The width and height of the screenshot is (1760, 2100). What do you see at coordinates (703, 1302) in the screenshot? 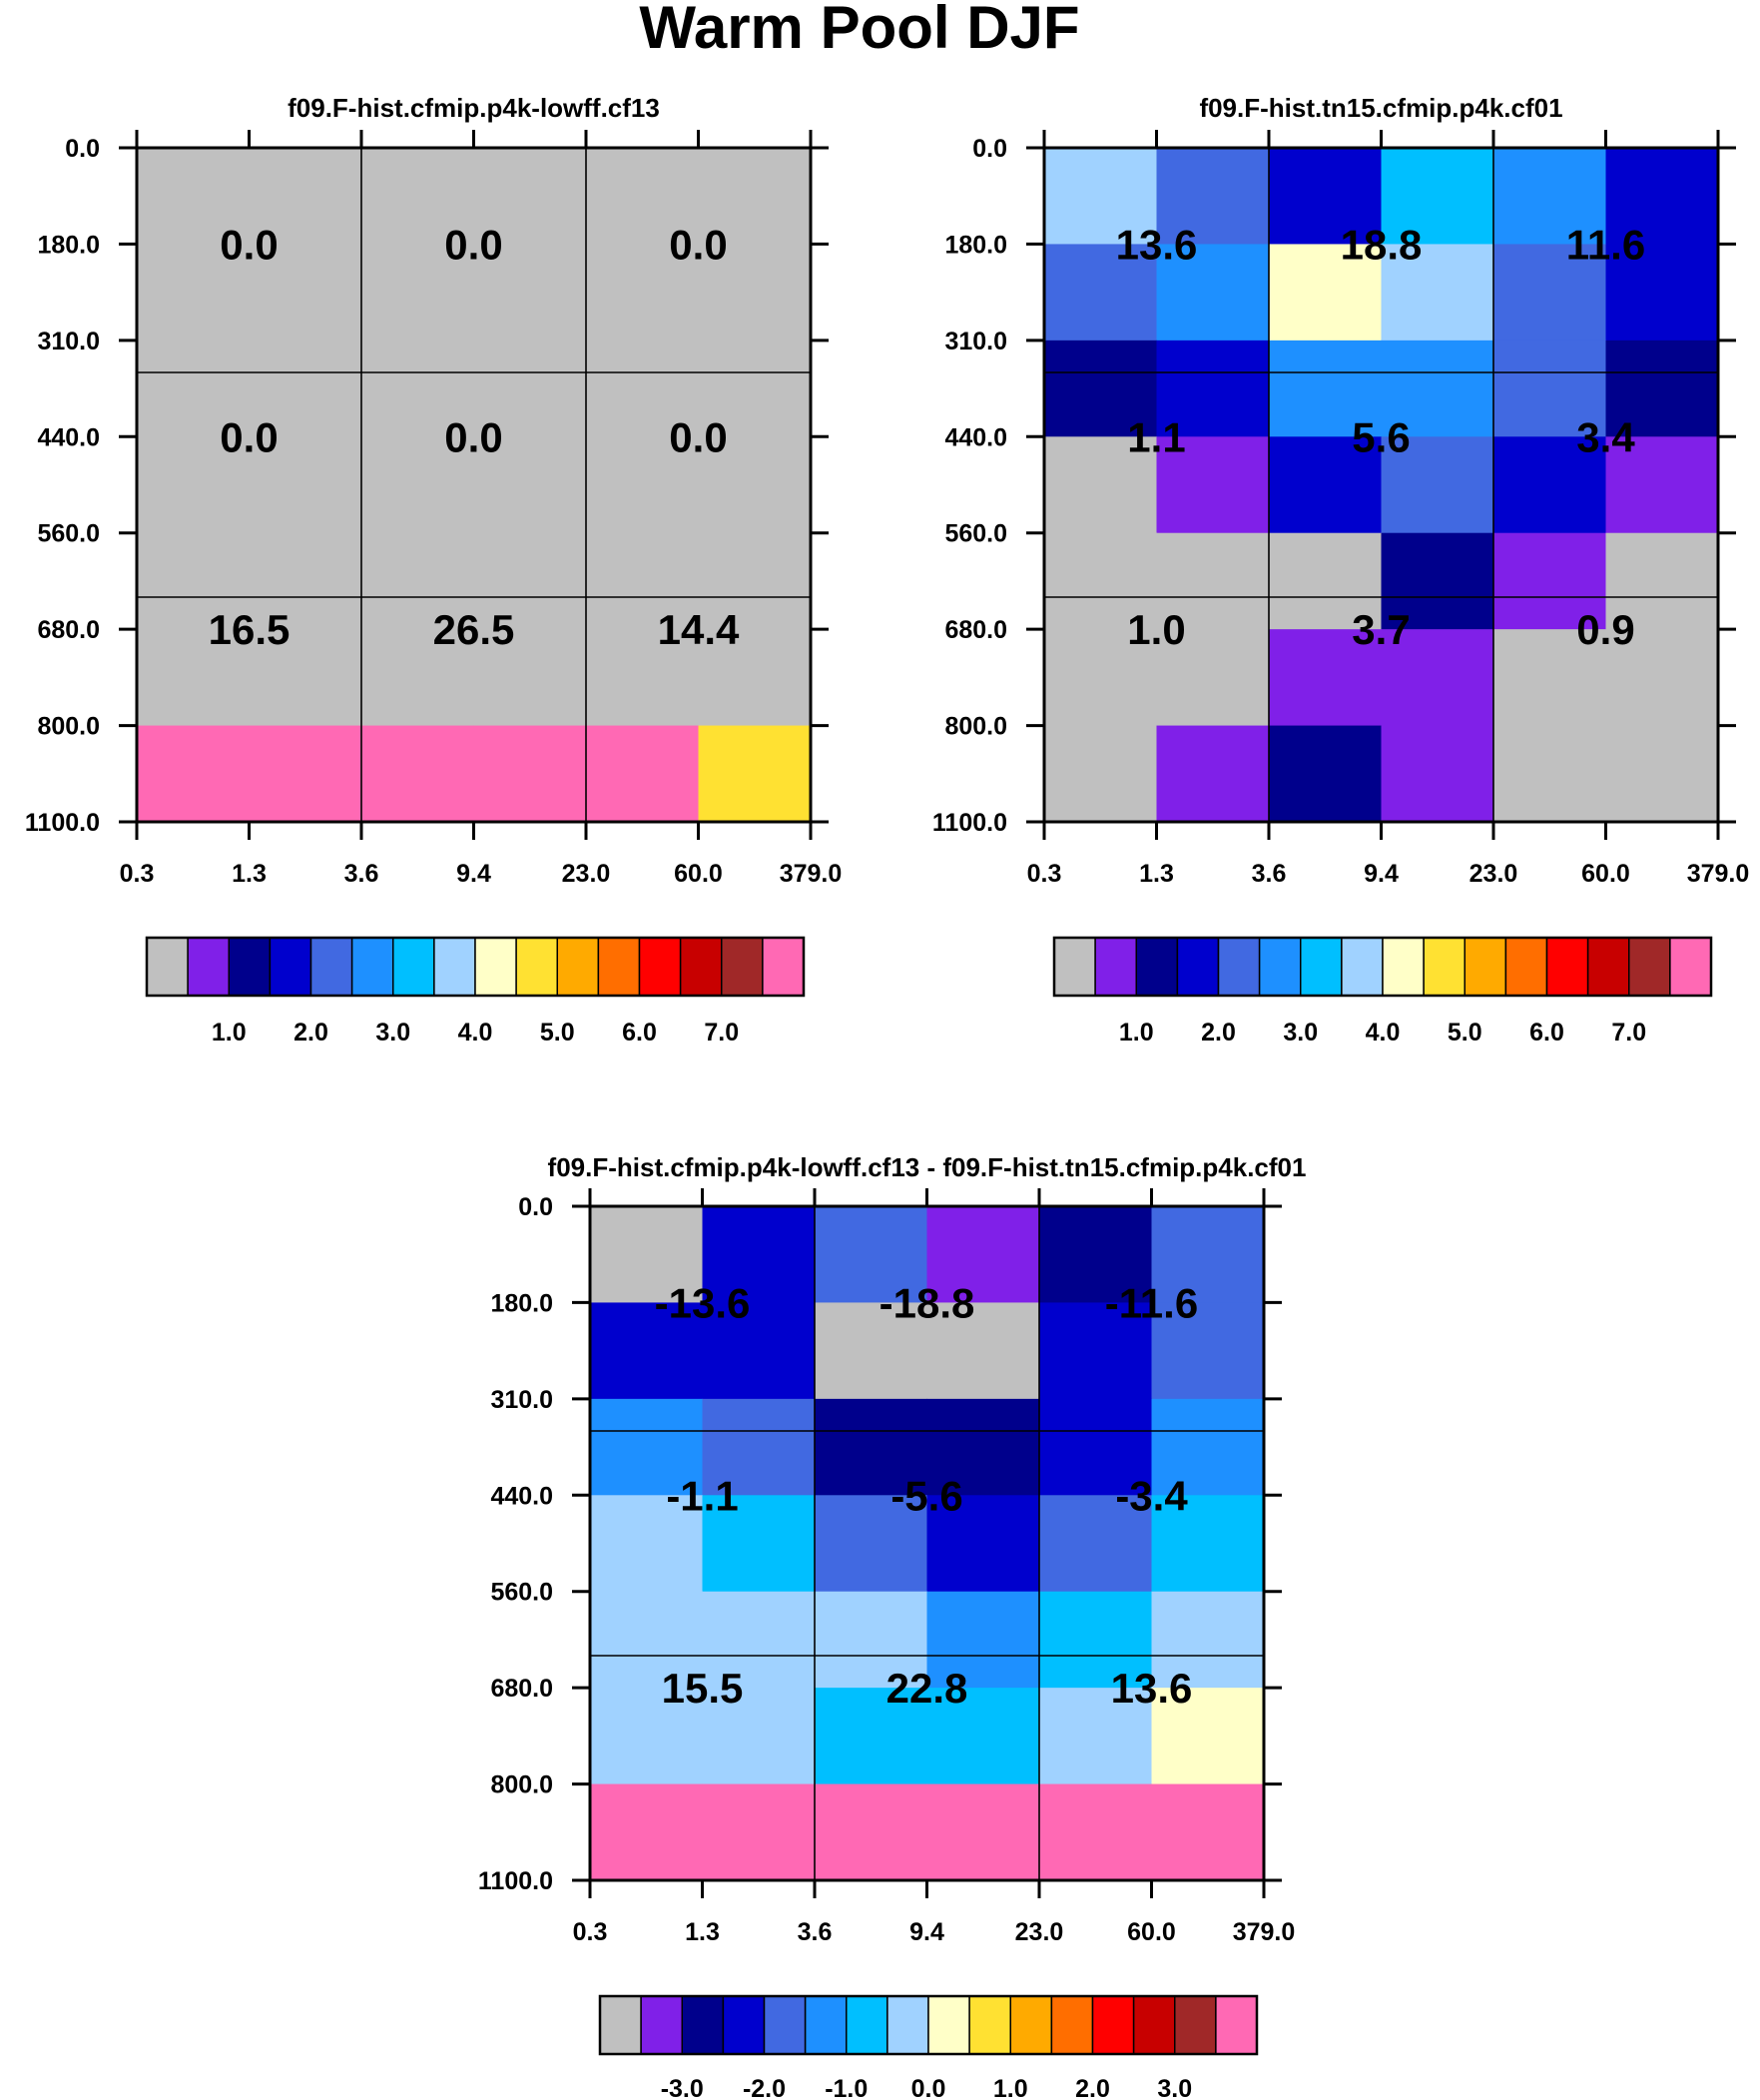
I see `cell-value-label: -13.6` at bounding box center [703, 1302].